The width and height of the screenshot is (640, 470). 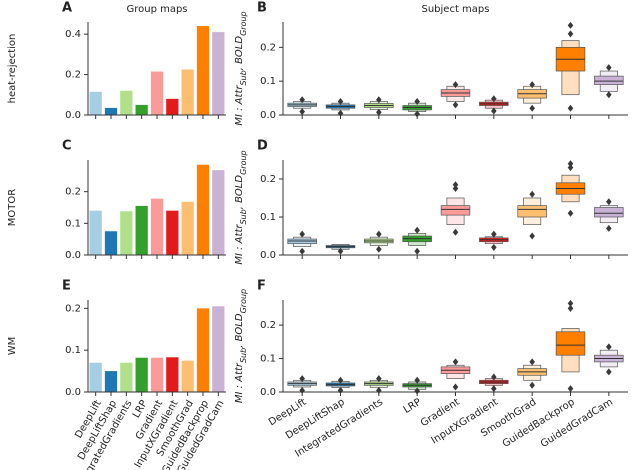 I want to click on panel-letter: E, so click(x=66, y=286).